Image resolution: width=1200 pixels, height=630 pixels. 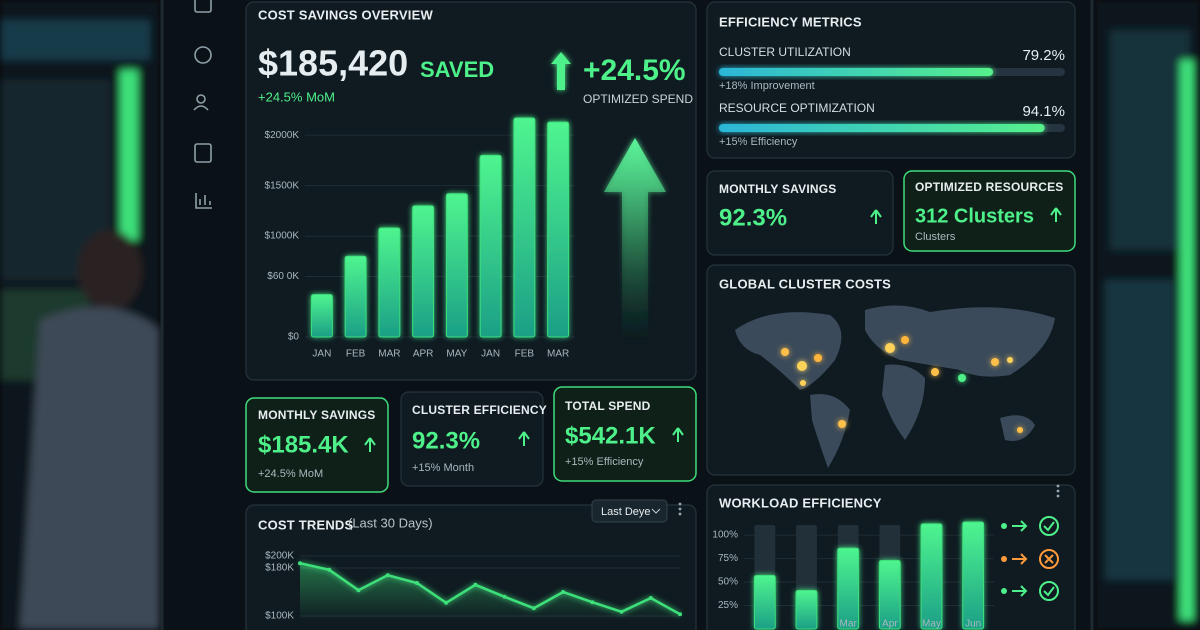 I want to click on panel-title: WORKLOAD EFFICIENCY, so click(x=800, y=502).